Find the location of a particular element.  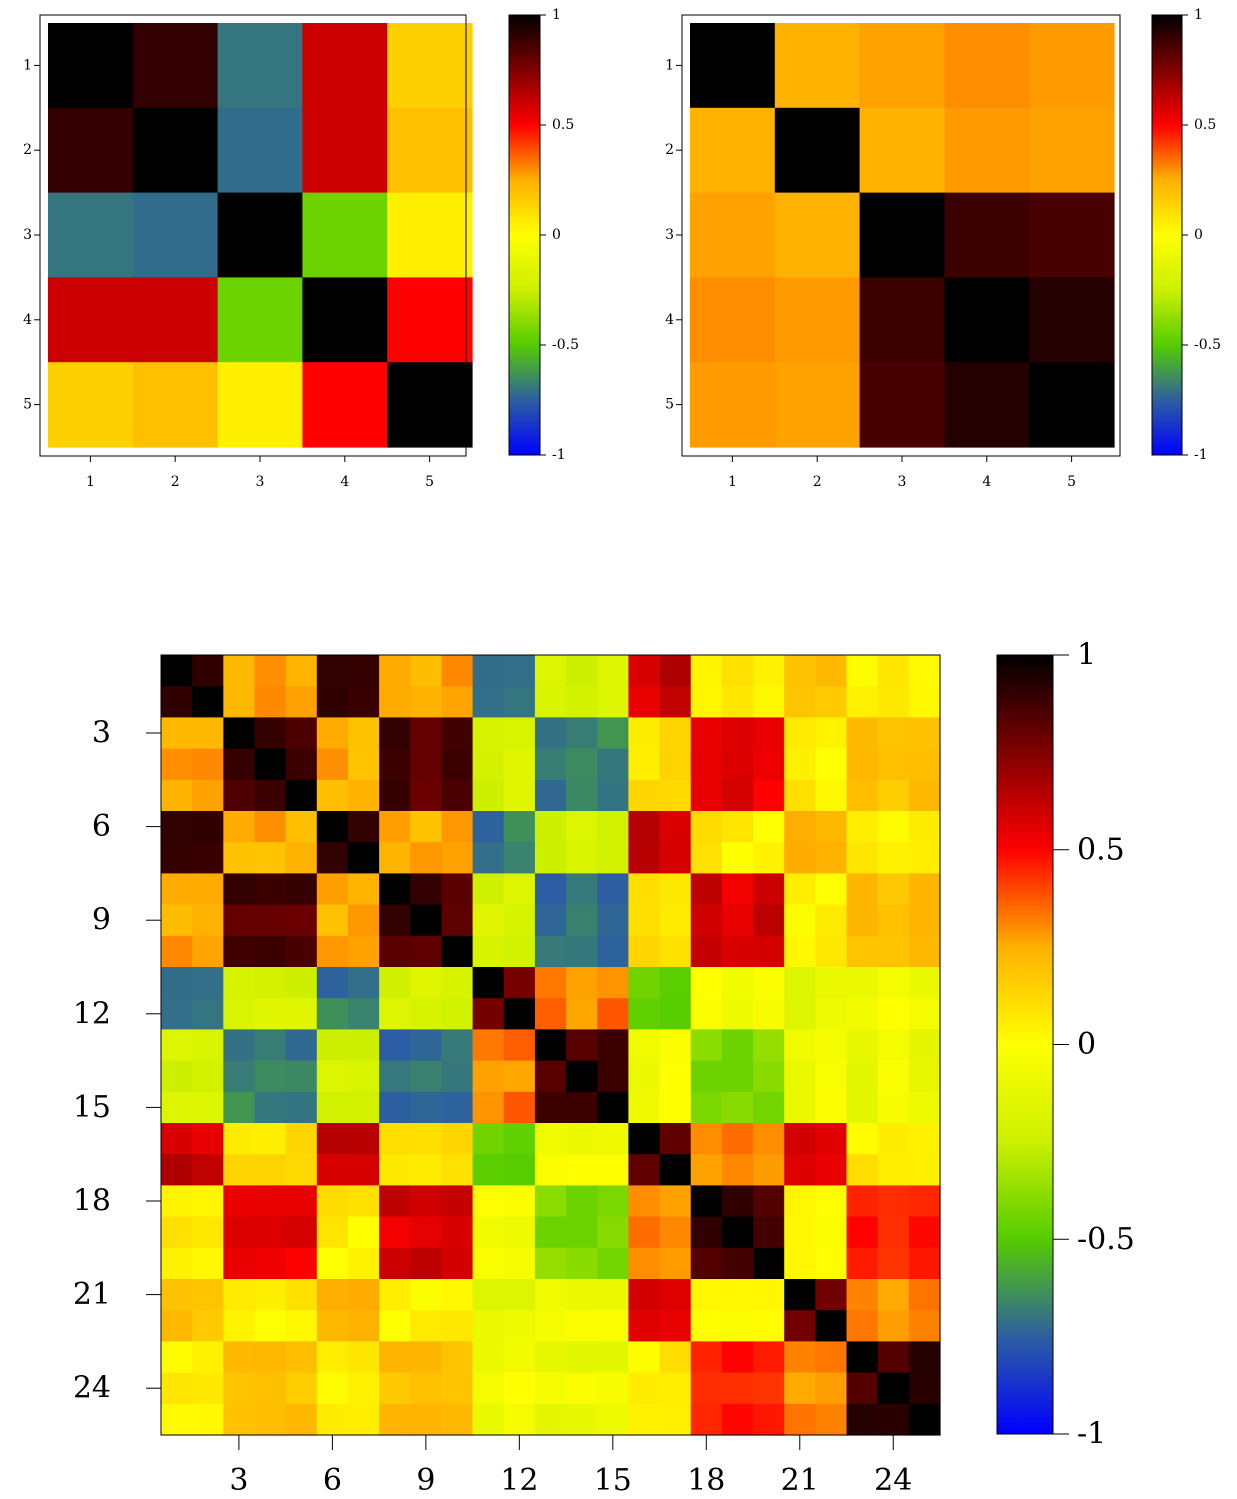

x-tick-label: 4 is located at coordinates (986, 482).